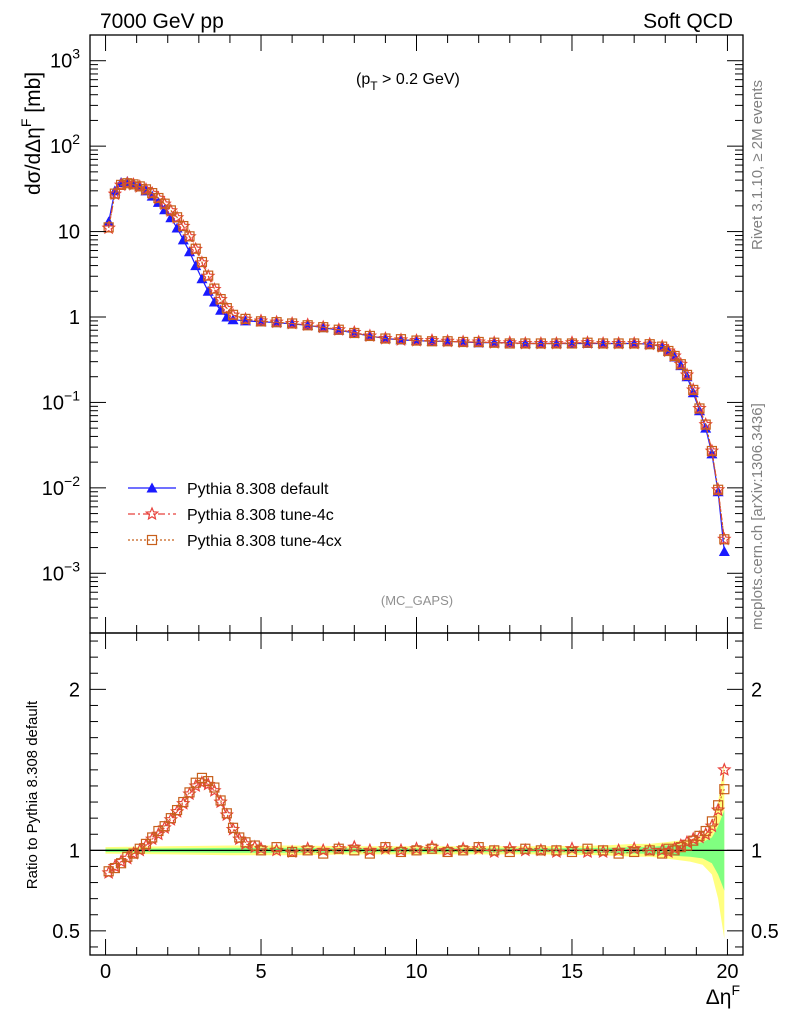 The width and height of the screenshot is (786, 1024). I want to click on x-tick-label: 10, so click(416, 972).